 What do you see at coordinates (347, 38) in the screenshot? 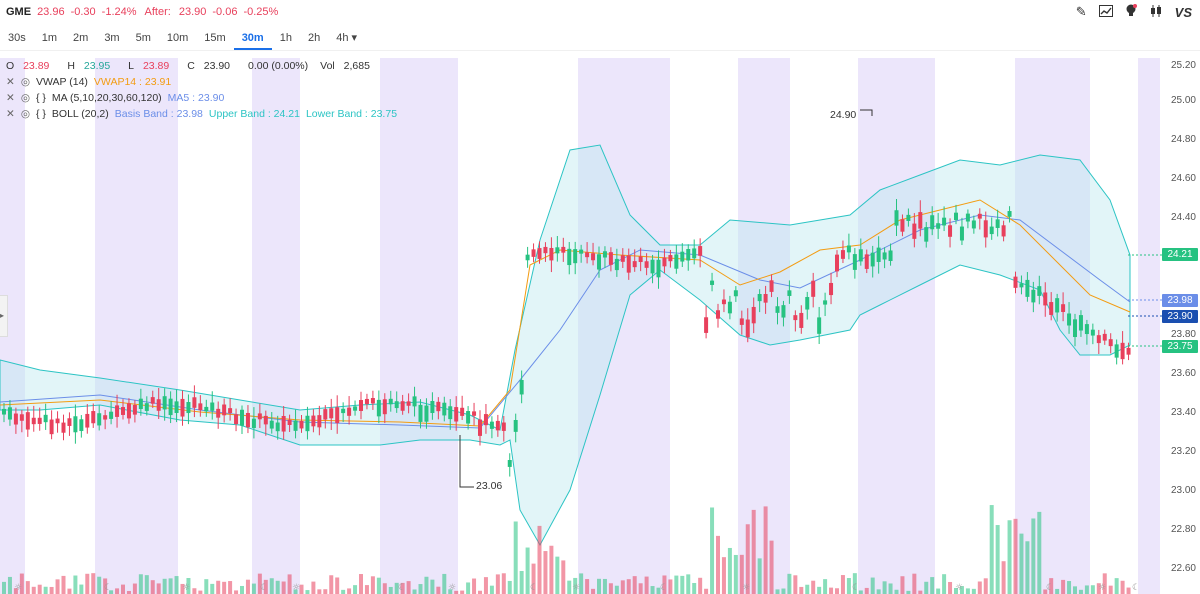
I see `tab-timeframe-4h: 4h ▾` at bounding box center [347, 38].